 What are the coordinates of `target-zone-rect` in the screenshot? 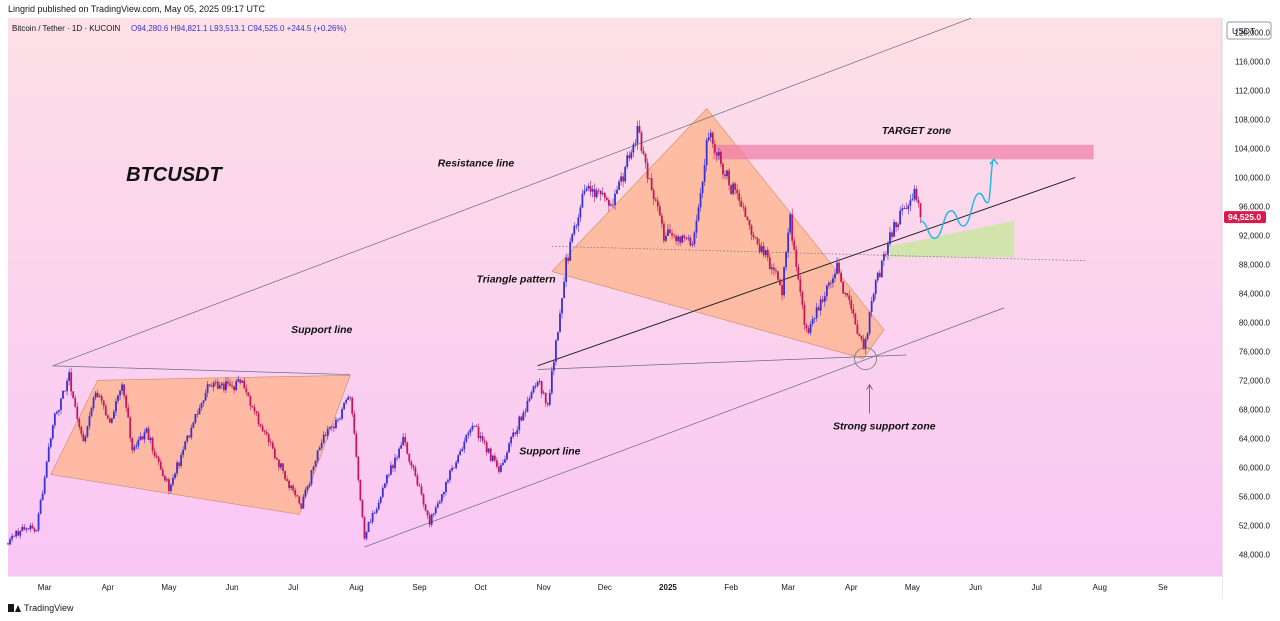 It's located at (903, 152).